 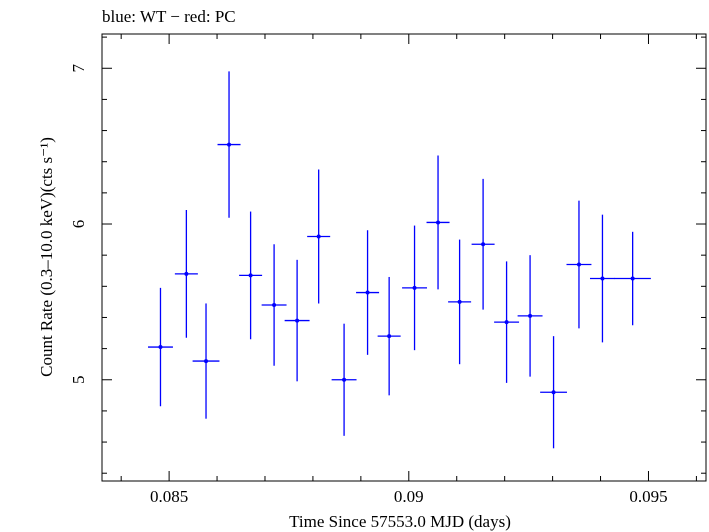 What do you see at coordinates (169, 496) in the screenshot?
I see `x-tick-label: 0.085` at bounding box center [169, 496].